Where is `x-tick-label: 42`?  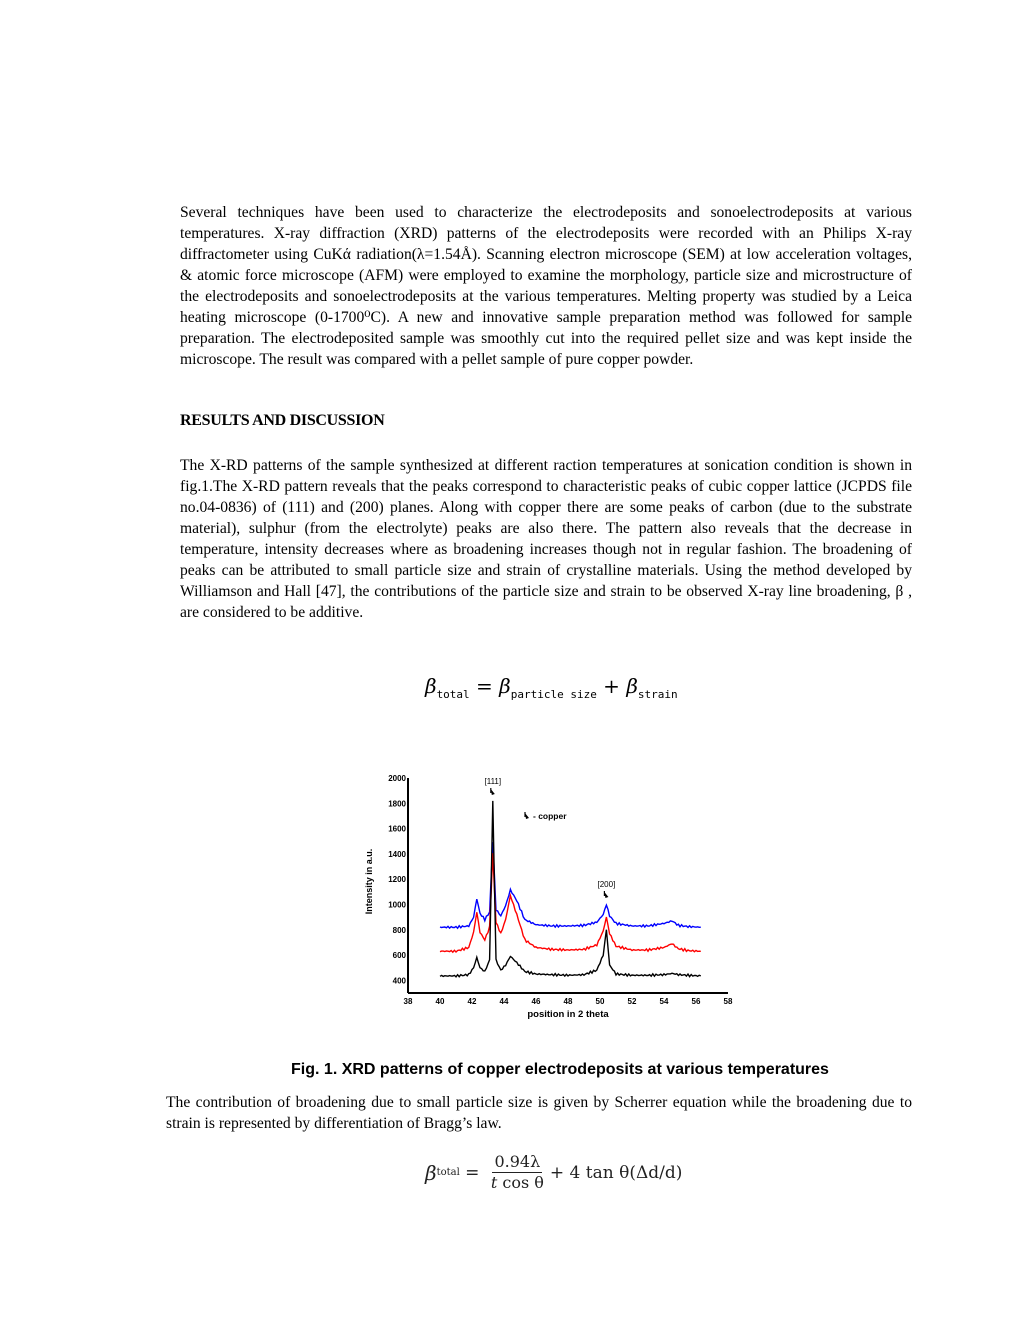
x-tick-label: 42 is located at coordinates (472, 1001).